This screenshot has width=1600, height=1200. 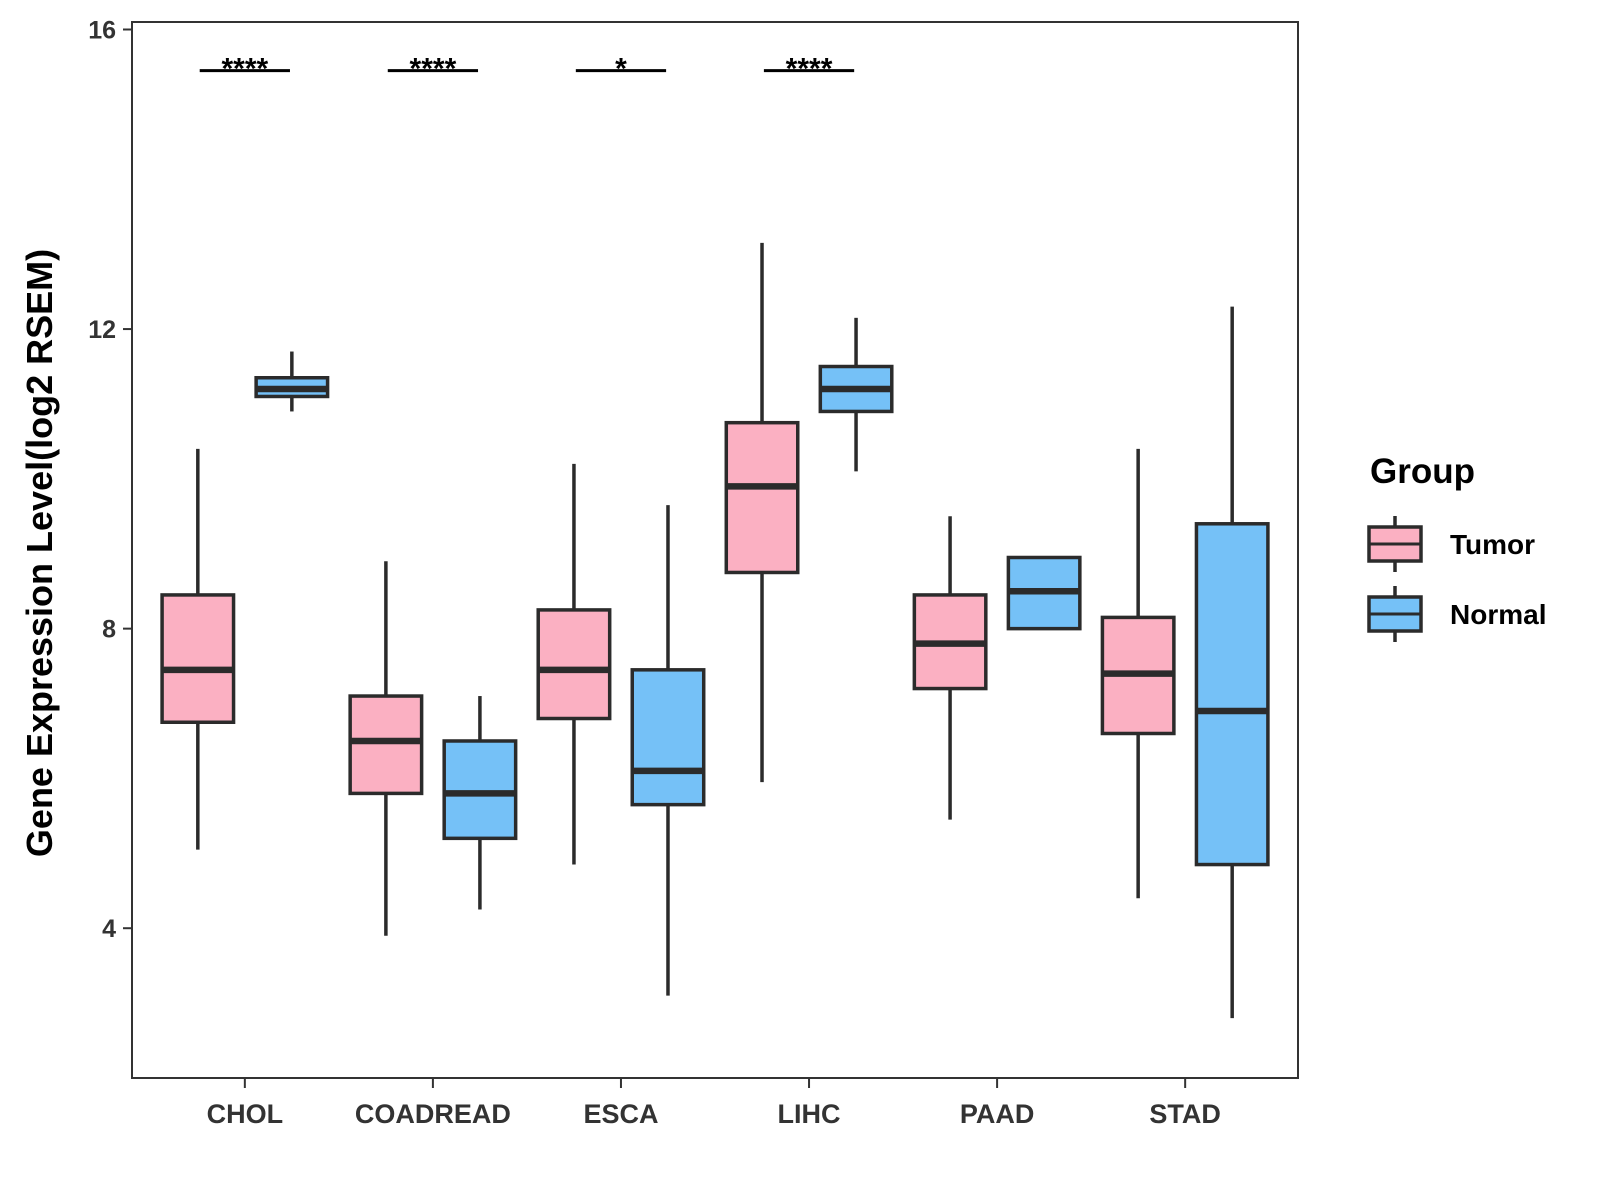 I want to click on significance-label: *, so click(x=621, y=69).